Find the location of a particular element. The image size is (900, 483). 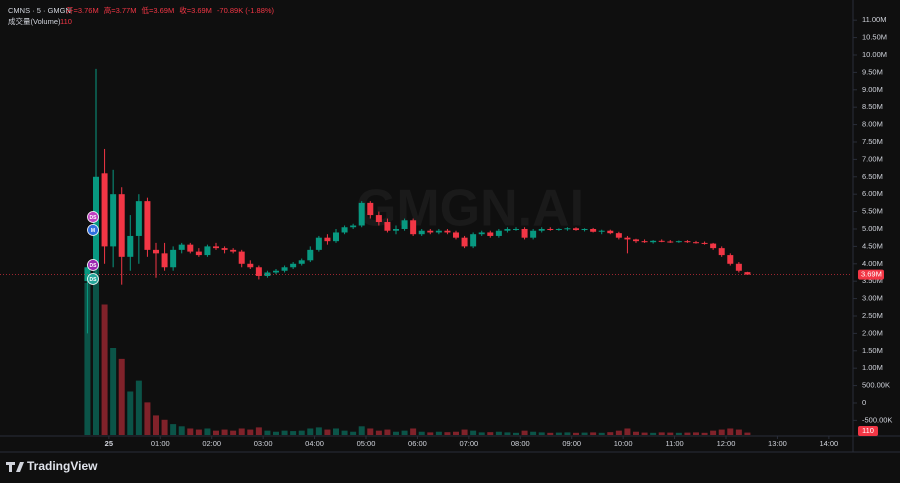

symbol: CMNS · 5 · GMGN is located at coordinates (39, 10).